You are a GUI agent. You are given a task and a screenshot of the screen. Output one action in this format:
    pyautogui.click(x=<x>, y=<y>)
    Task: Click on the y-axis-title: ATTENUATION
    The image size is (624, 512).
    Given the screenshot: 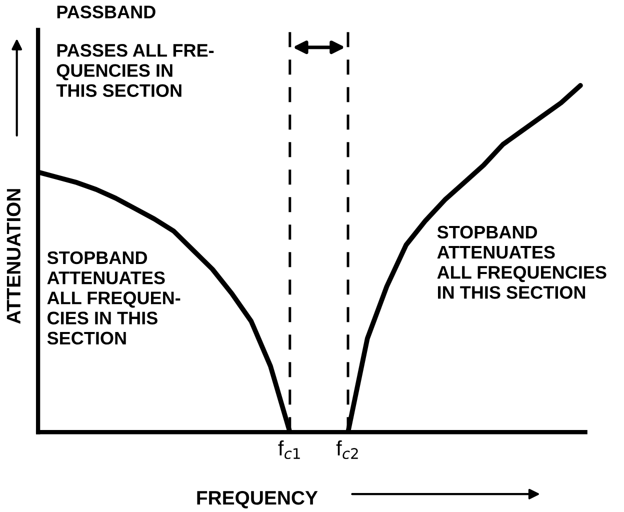 What is the action you would take?
    pyautogui.click(x=13, y=256)
    